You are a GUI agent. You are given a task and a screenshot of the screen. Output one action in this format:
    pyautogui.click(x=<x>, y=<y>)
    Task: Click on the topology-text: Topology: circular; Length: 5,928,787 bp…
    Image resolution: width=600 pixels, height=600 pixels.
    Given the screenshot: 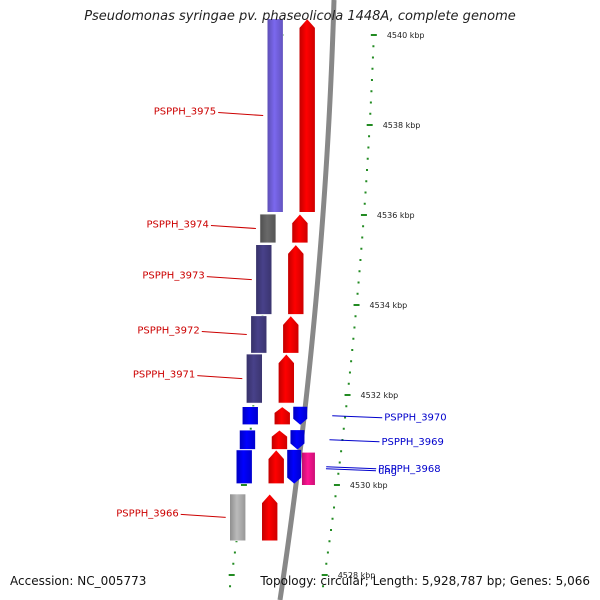 What is the action you would take?
    pyautogui.click(x=425, y=581)
    